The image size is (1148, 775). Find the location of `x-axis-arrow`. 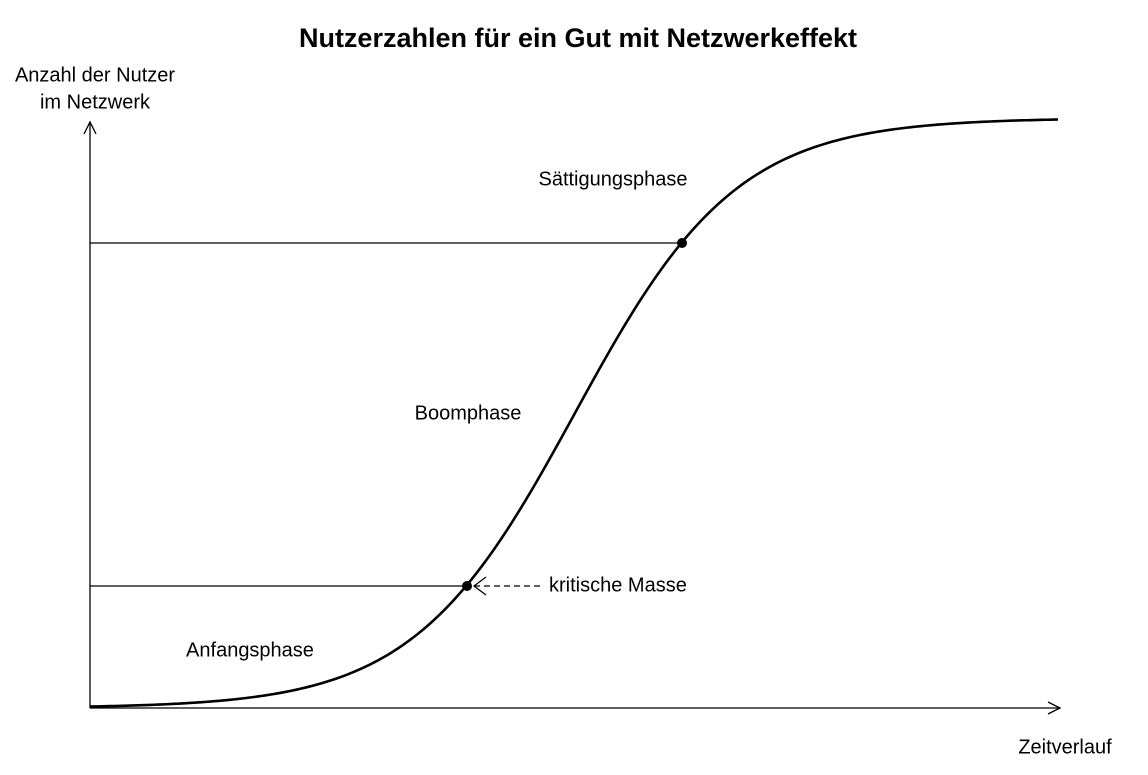

x-axis-arrow is located at coordinates (1054, 708).